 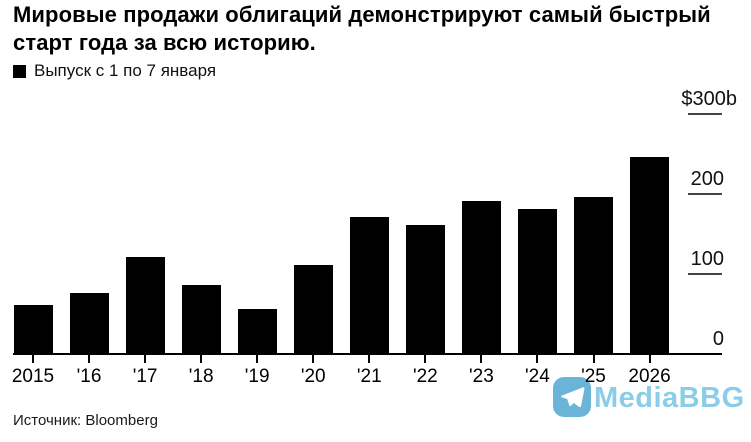 What do you see at coordinates (145, 376) in the screenshot?
I see `x-axis-label: '17` at bounding box center [145, 376].